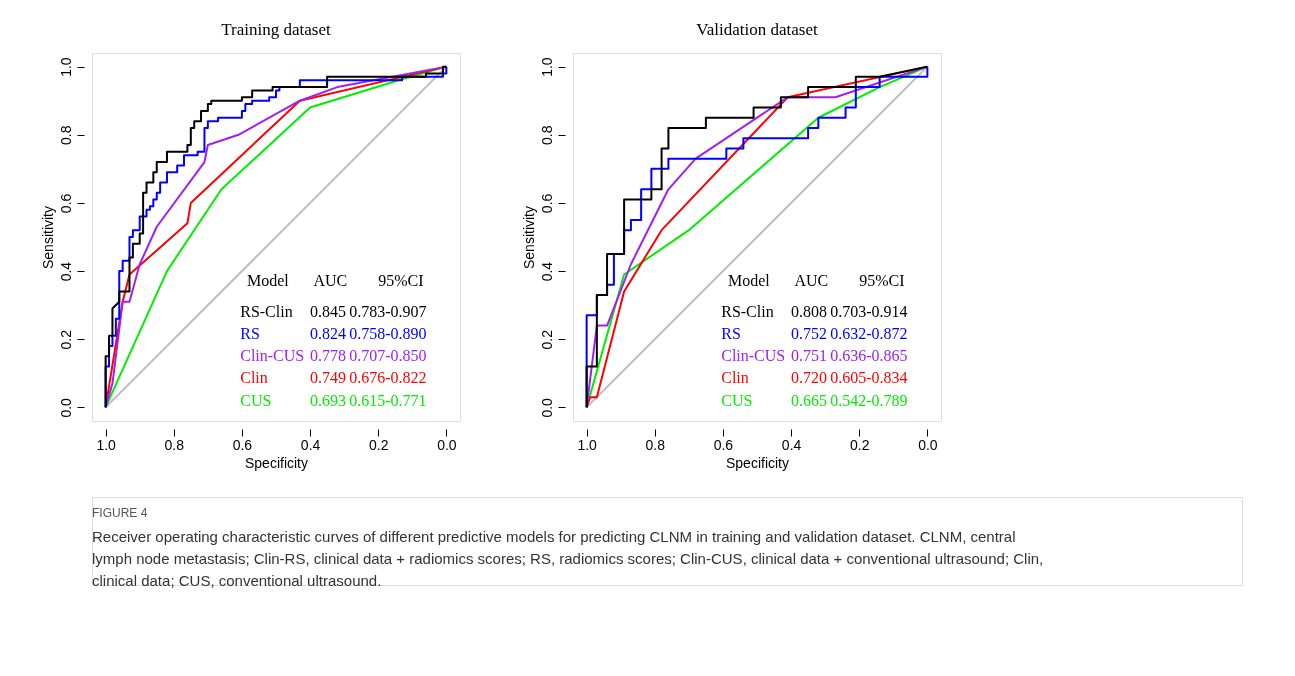  I want to click on annotation: 0.824, so click(328, 334).